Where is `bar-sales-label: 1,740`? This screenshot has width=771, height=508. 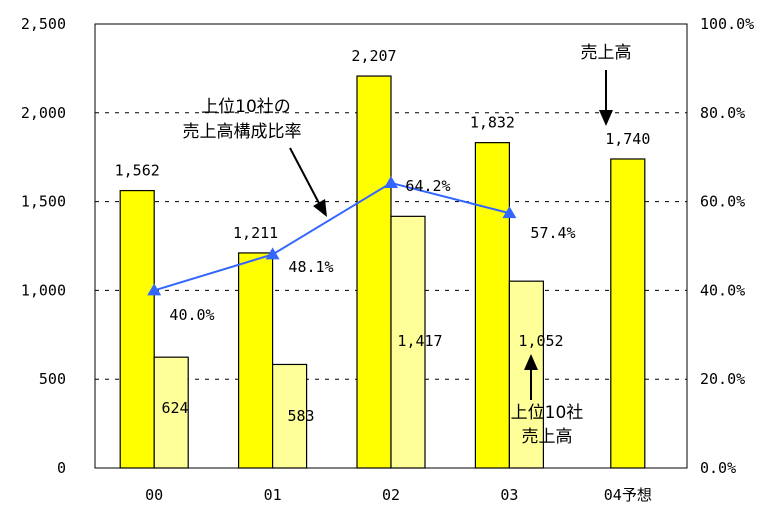 bar-sales-label: 1,740 is located at coordinates (627, 139).